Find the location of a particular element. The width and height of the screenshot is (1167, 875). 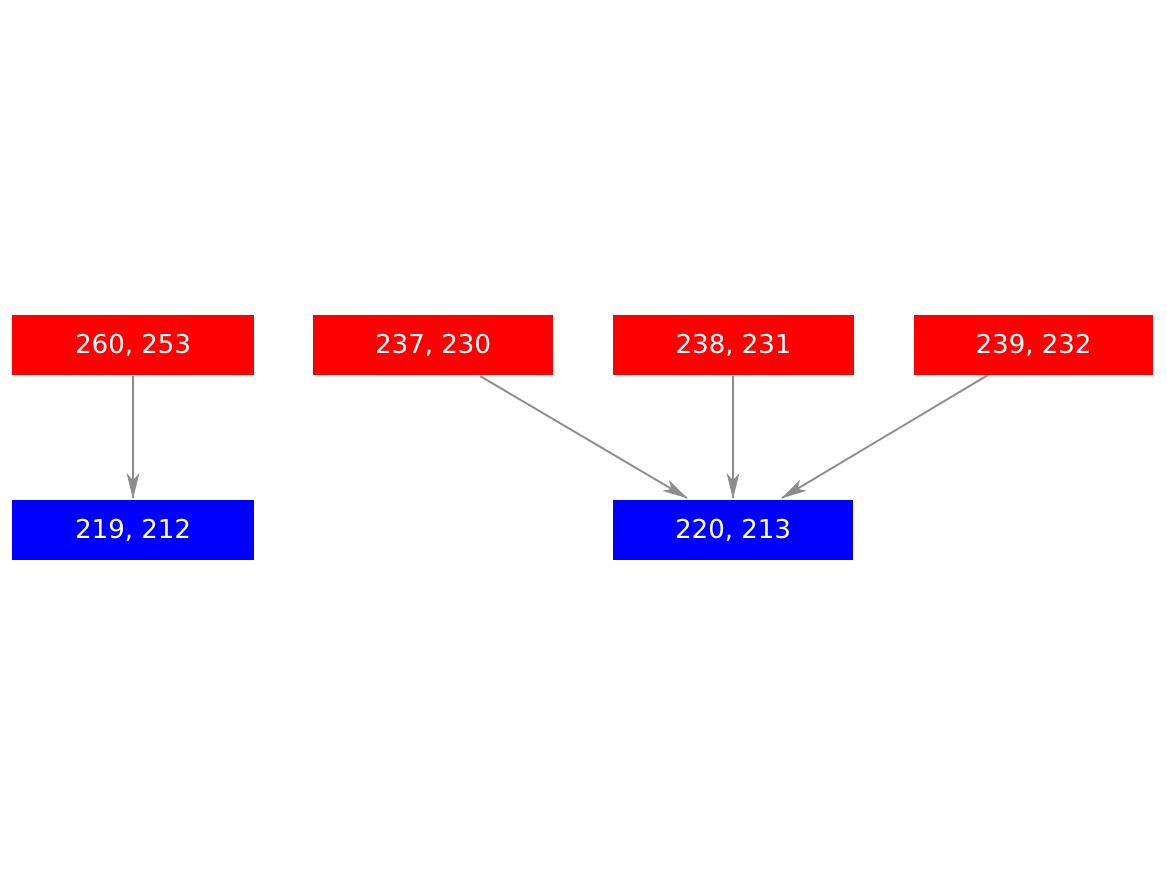

node-239-232: 239, 232 is located at coordinates (1033, 345).